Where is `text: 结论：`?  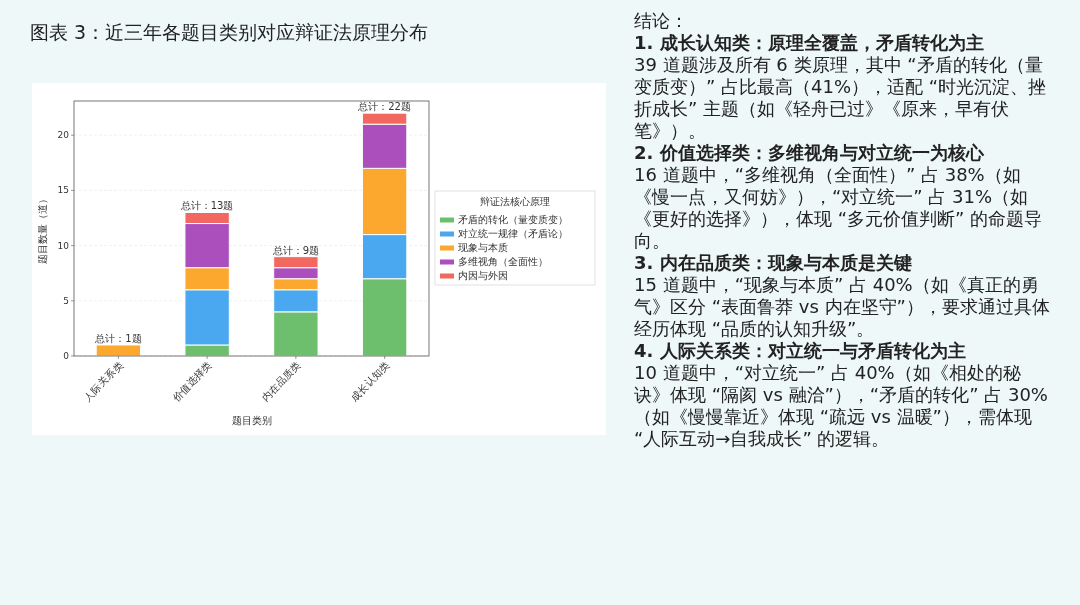 text: 结论： is located at coordinates (661, 21).